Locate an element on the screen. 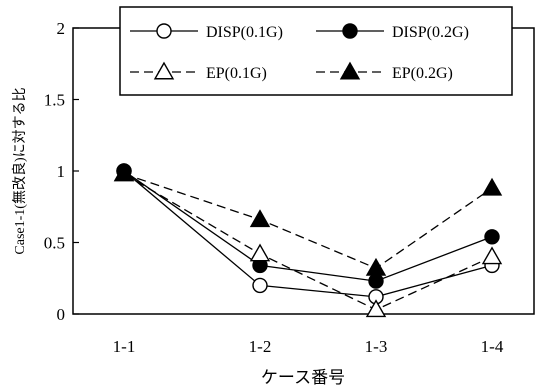 The width and height of the screenshot is (549, 392). x-tick-label: 1-4 is located at coordinates (492, 346).